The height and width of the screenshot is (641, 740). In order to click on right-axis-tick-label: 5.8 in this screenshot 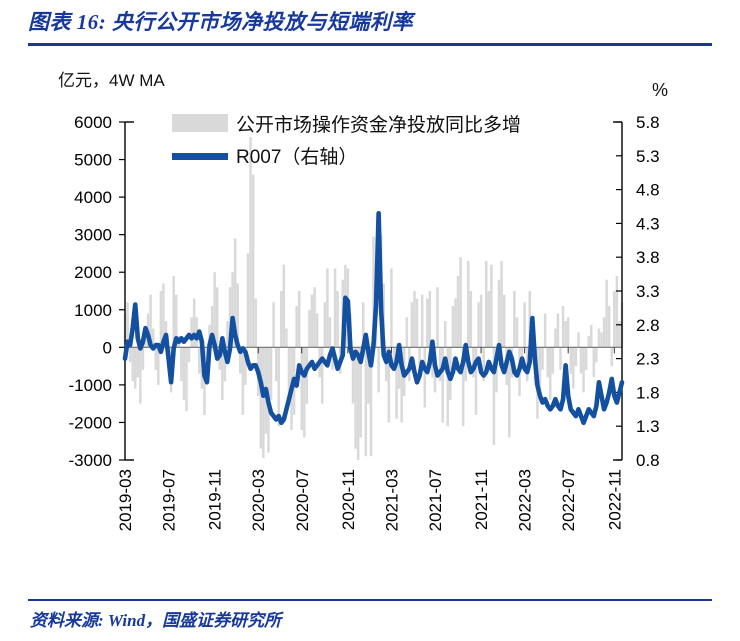, I will do `click(648, 122)`.